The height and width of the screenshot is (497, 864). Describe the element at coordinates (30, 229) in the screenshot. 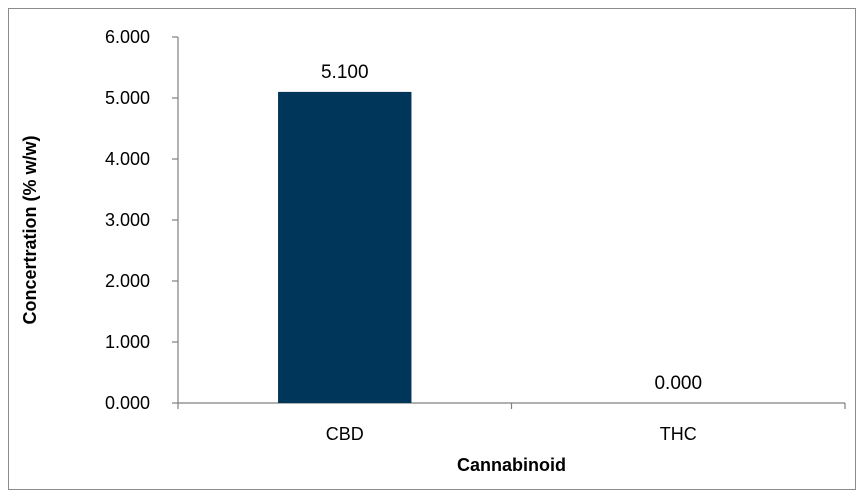

I see `y-axis-title: Concertration (% w/w)` at that location.